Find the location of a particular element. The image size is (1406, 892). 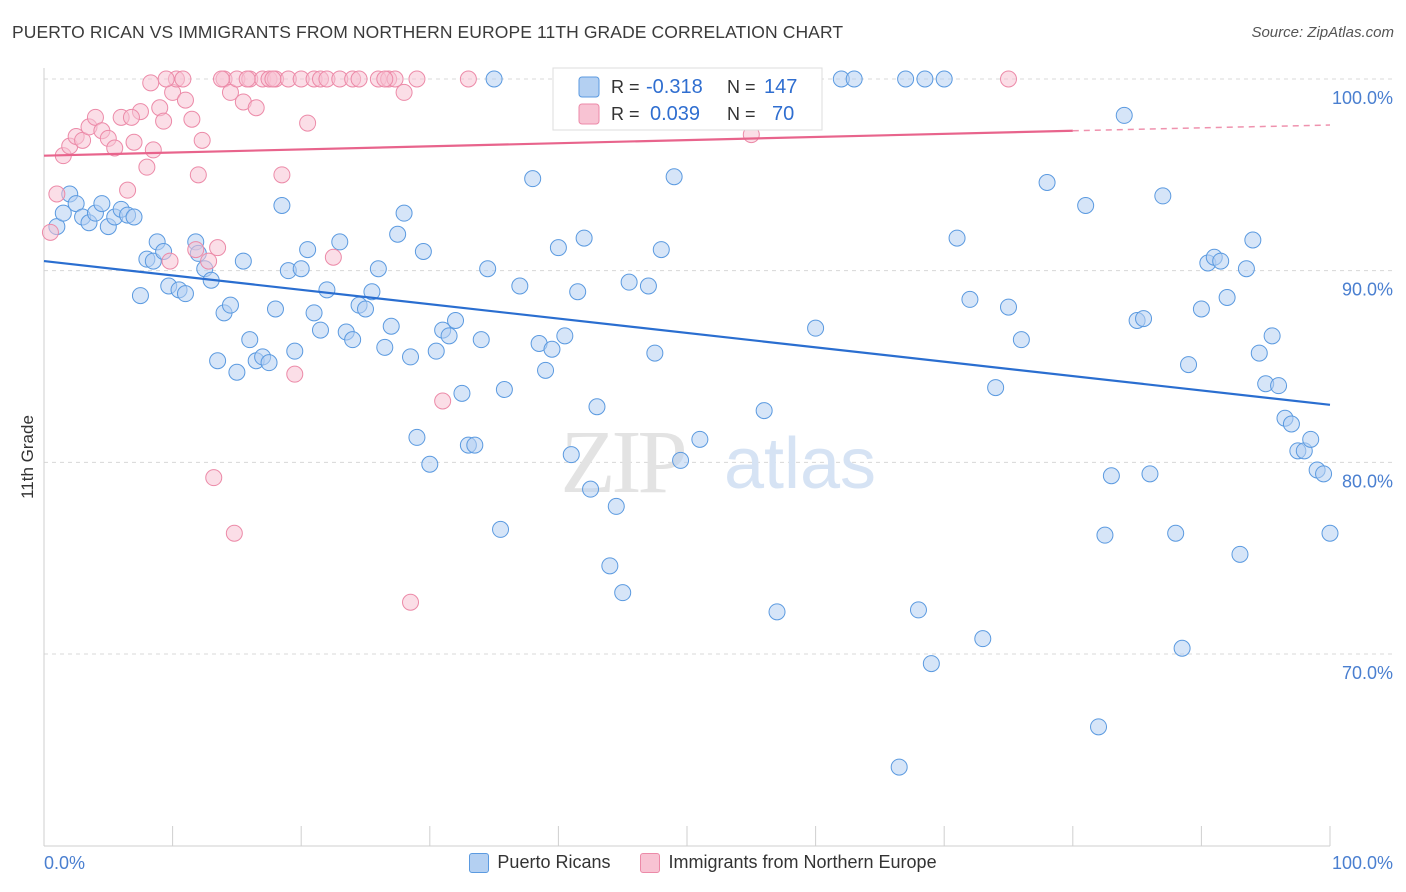

stats-r-label-1: R = is located at coordinates (625, 87).